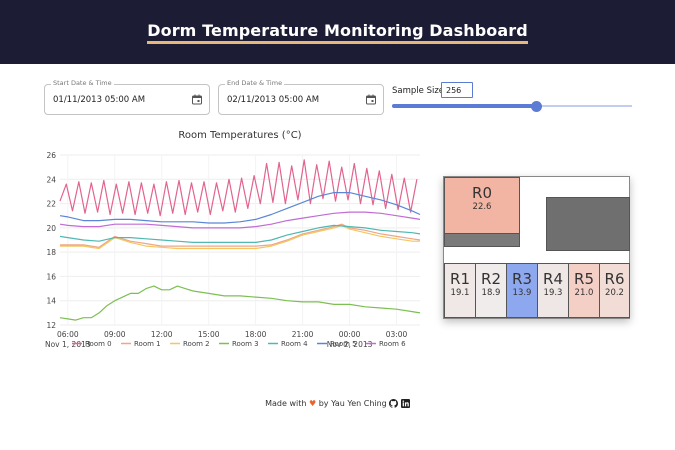 Image resolution: width=675 pixels, height=450 pixels. What do you see at coordinates (68, 334) in the screenshot?
I see `x-tick-label: 06:00` at bounding box center [68, 334].